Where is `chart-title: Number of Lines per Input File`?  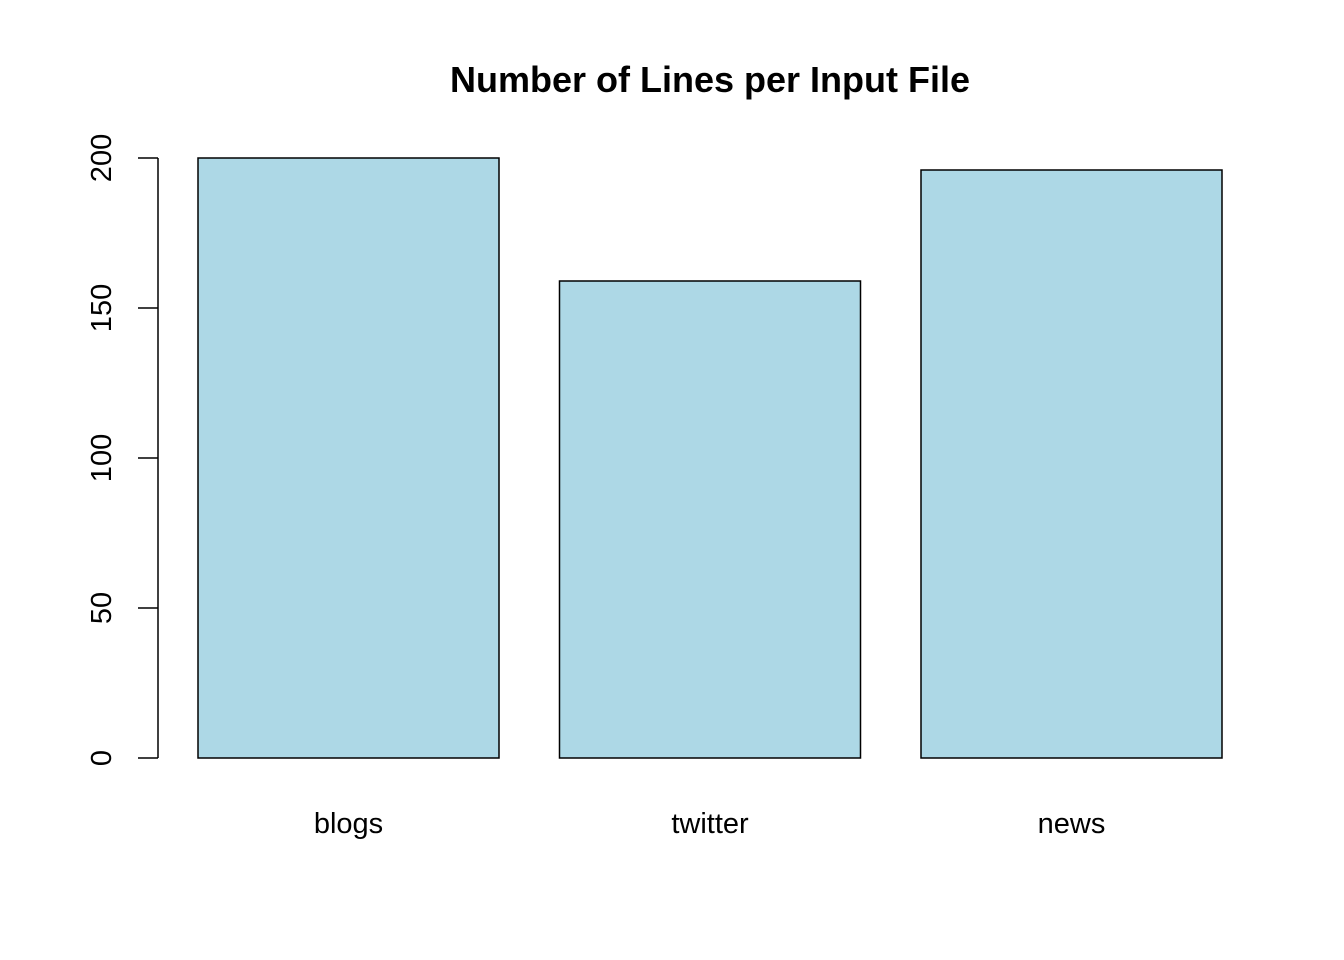
chart-title: Number of Lines per Input File is located at coordinates (710, 79).